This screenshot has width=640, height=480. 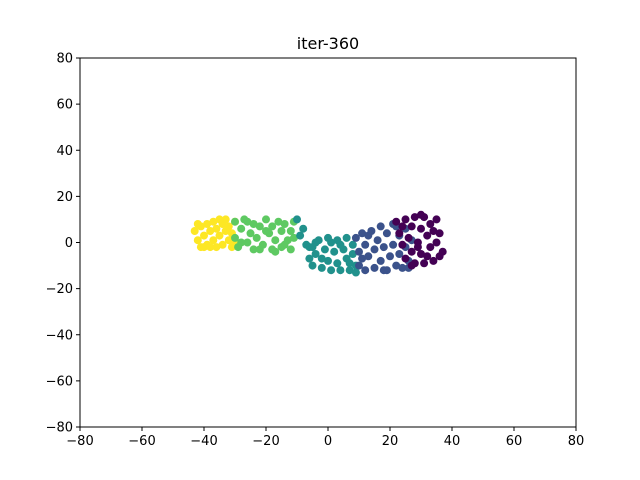 I want to click on y-tick-label: 0, so click(x=69, y=243).